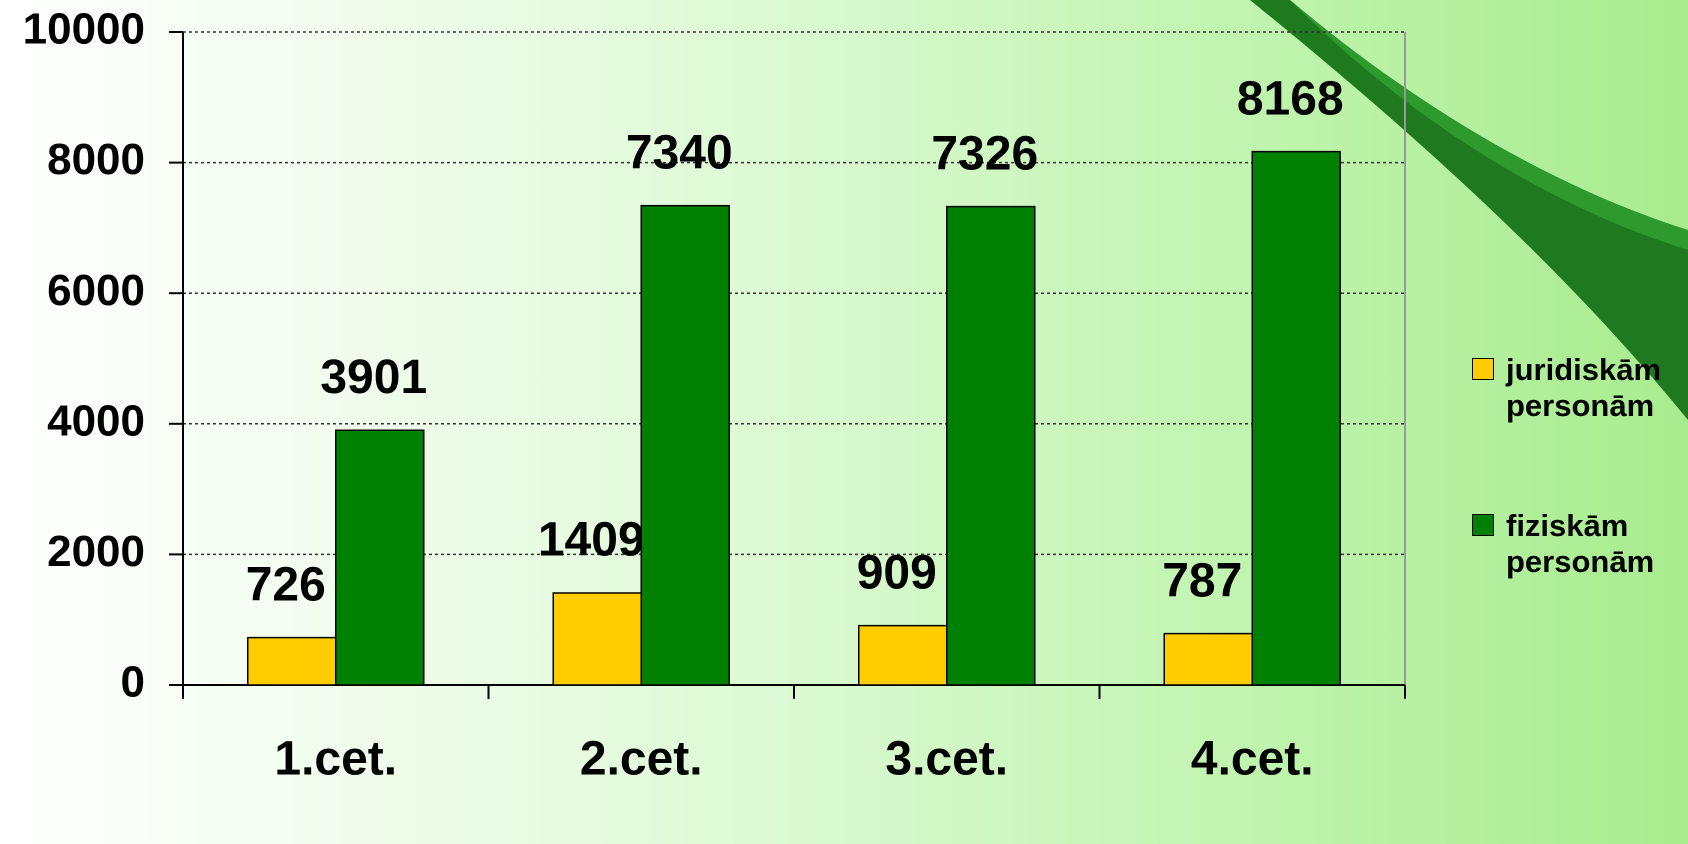 The height and width of the screenshot is (844, 1688). I want to click on value-label: 726, so click(286, 584).